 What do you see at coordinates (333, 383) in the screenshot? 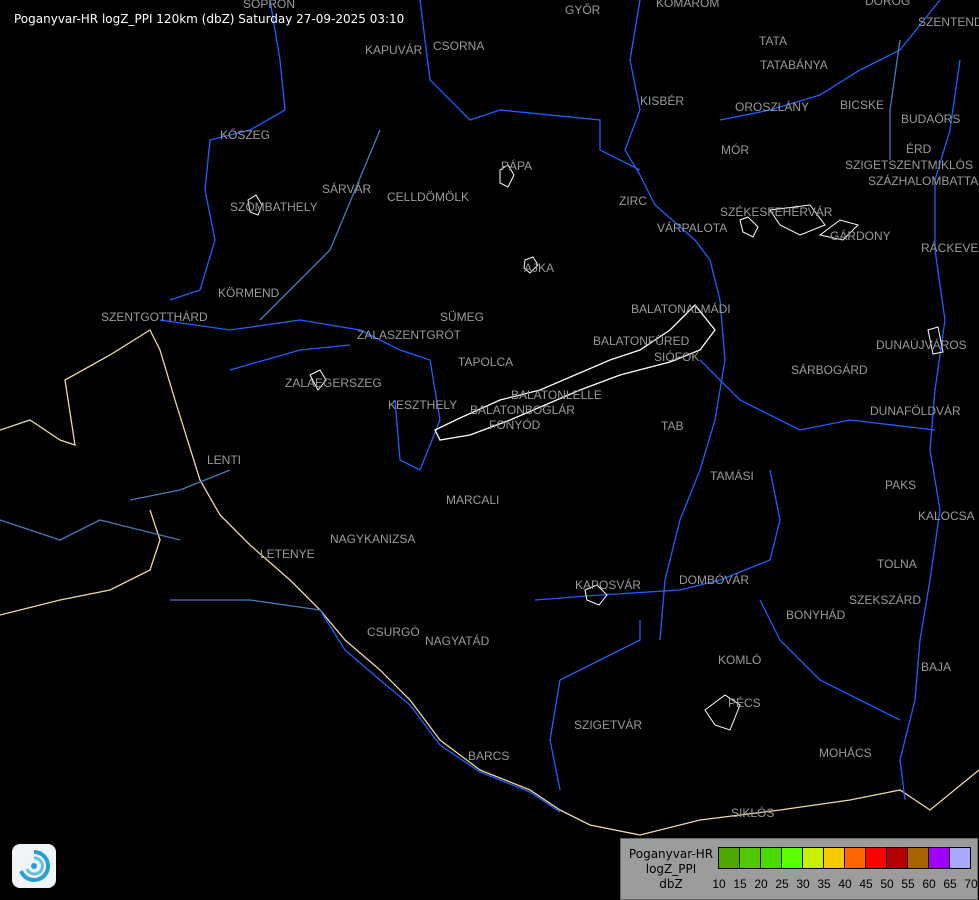
I see `city-label: ZALAEGERSZEG` at bounding box center [333, 383].